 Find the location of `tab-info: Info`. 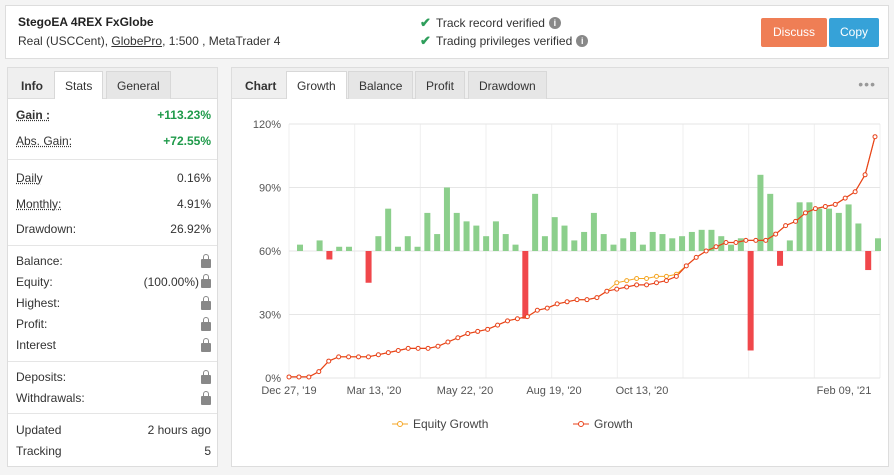

tab-info: Info is located at coordinates (32, 86).